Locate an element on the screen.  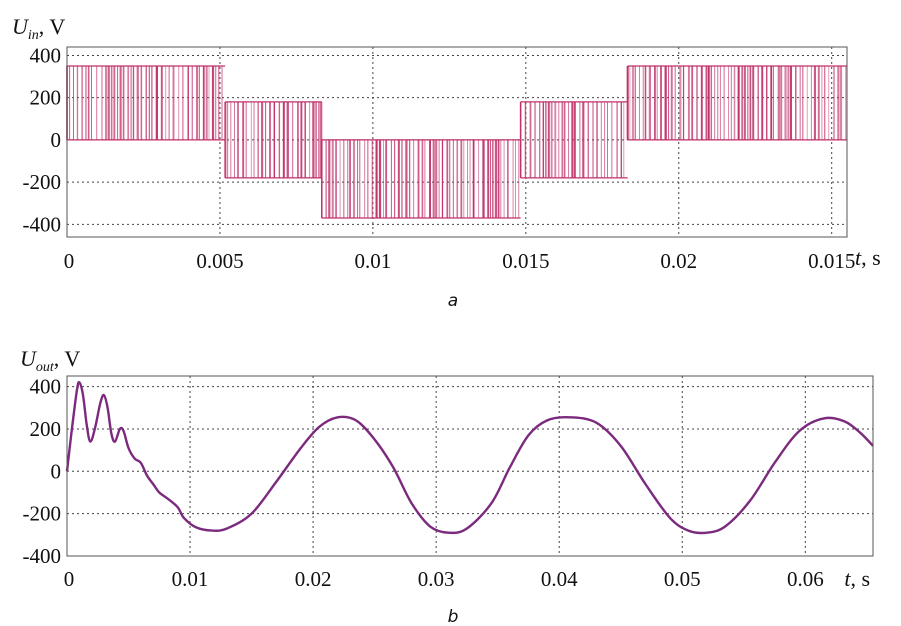
panel-a-caption: a is located at coordinates (453, 301).